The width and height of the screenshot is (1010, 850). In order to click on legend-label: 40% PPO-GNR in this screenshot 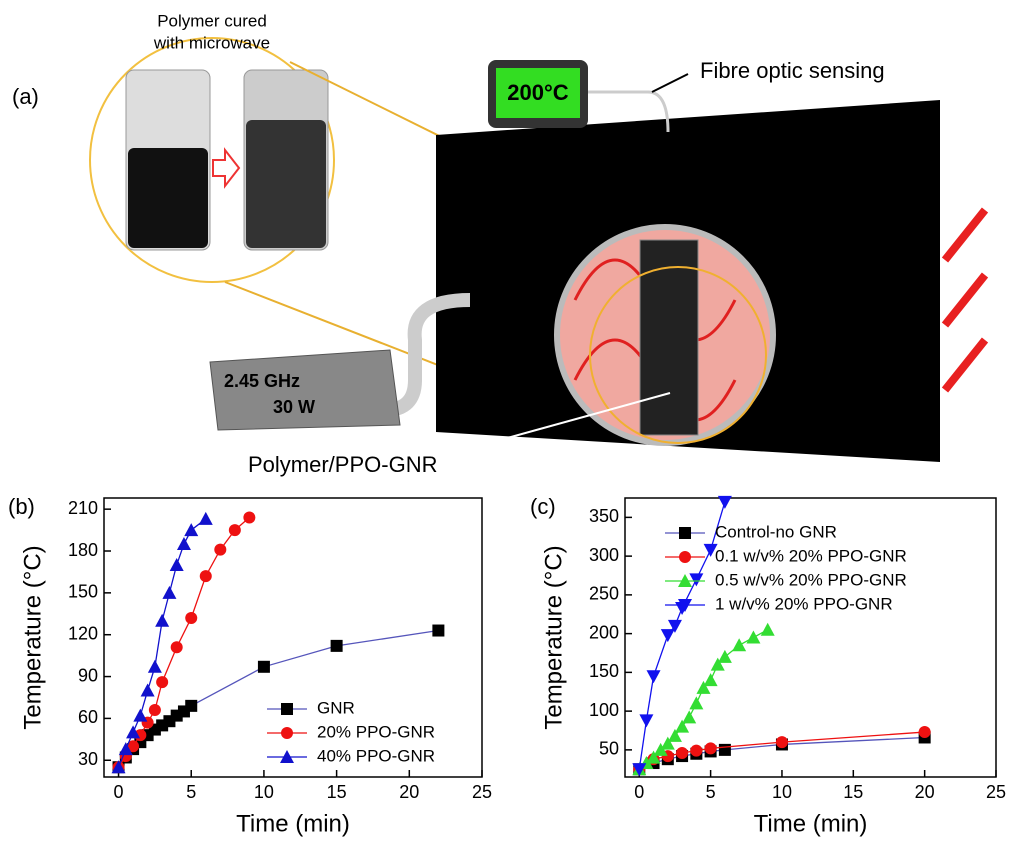, I will do `click(376, 755)`.